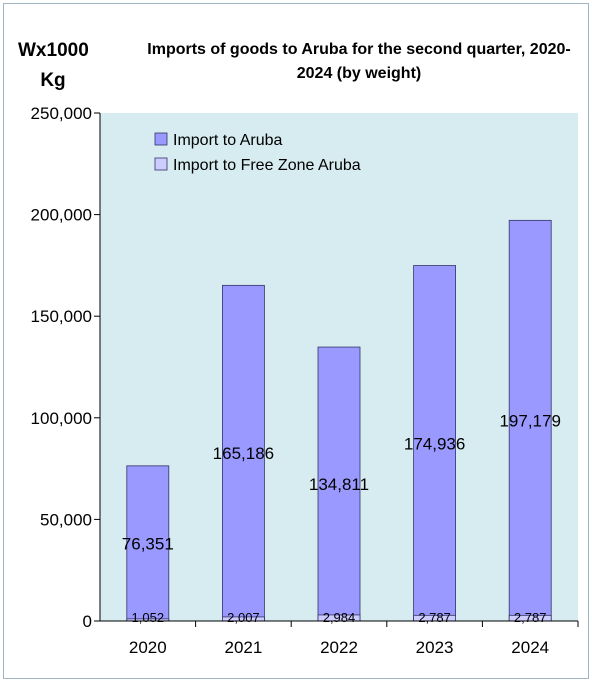 Image resolution: width=592 pixels, height=681 pixels. Describe the element at coordinates (61, 113) in the screenshot. I see `y-tick-label: 250,000` at that location.